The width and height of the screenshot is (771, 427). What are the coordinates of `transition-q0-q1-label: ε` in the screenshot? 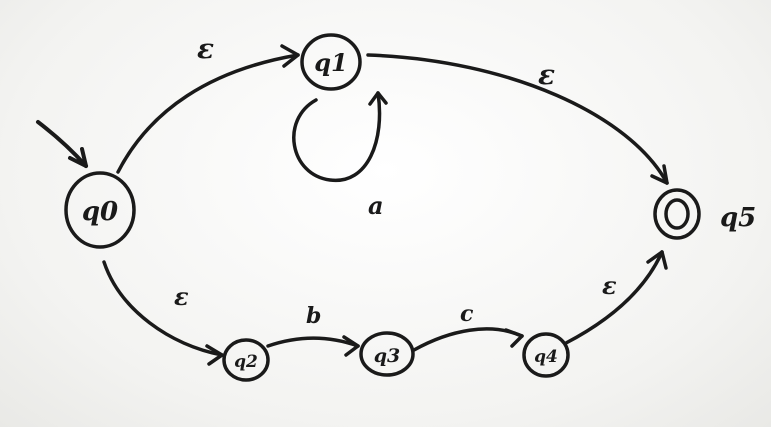 It's located at (205, 48).